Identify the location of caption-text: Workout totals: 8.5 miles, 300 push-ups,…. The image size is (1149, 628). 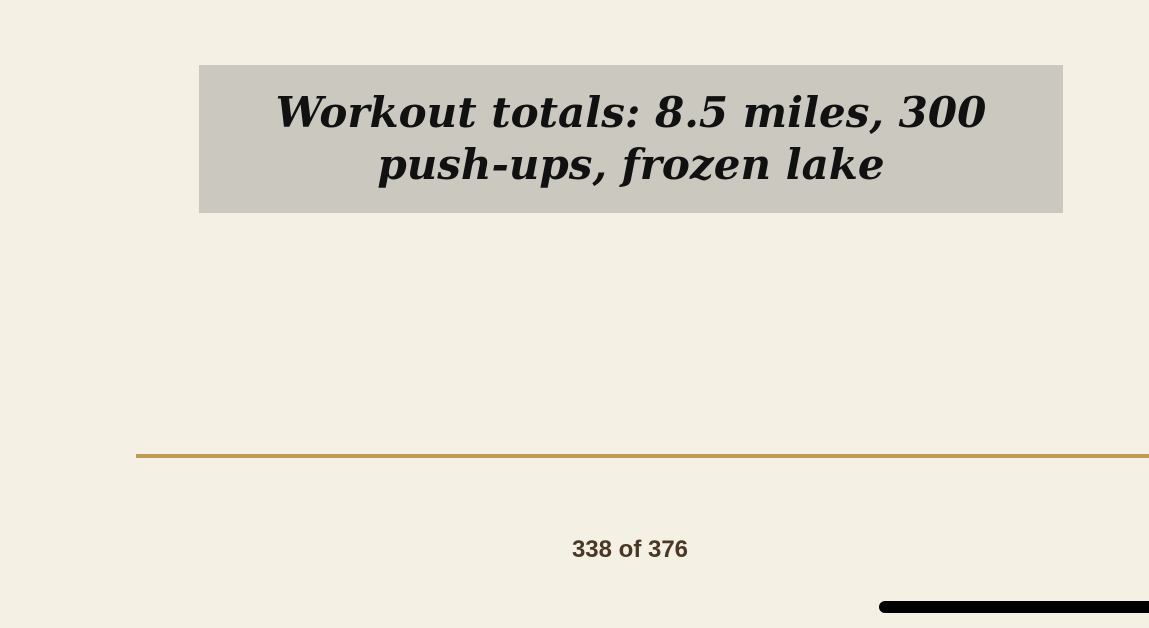
(631, 138).